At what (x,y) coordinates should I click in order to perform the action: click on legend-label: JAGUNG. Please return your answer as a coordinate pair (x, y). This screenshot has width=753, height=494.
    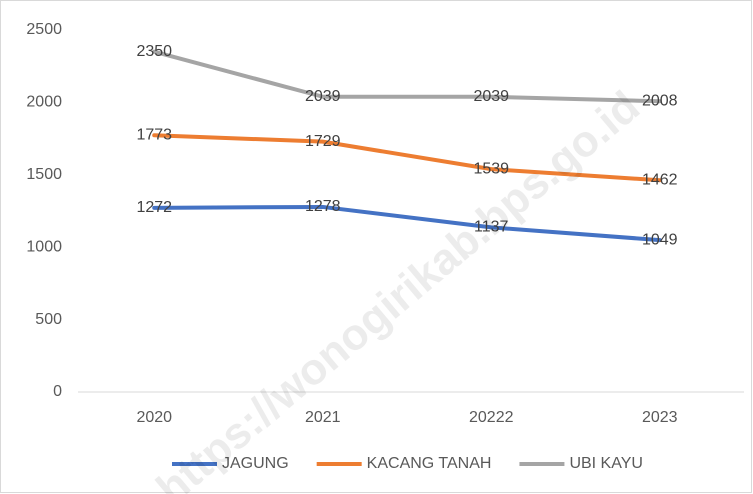
    Looking at the image, I should click on (255, 463).